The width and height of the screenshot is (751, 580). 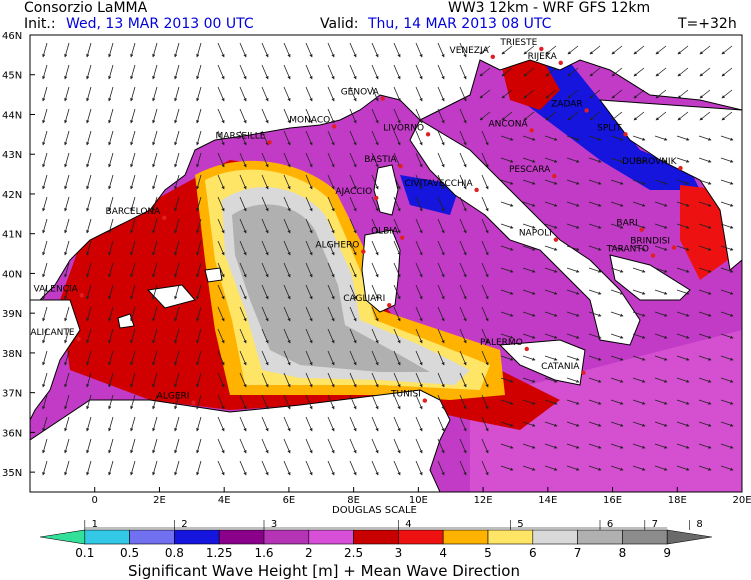 I want to click on city-label: AJACCIO, so click(x=353, y=192).